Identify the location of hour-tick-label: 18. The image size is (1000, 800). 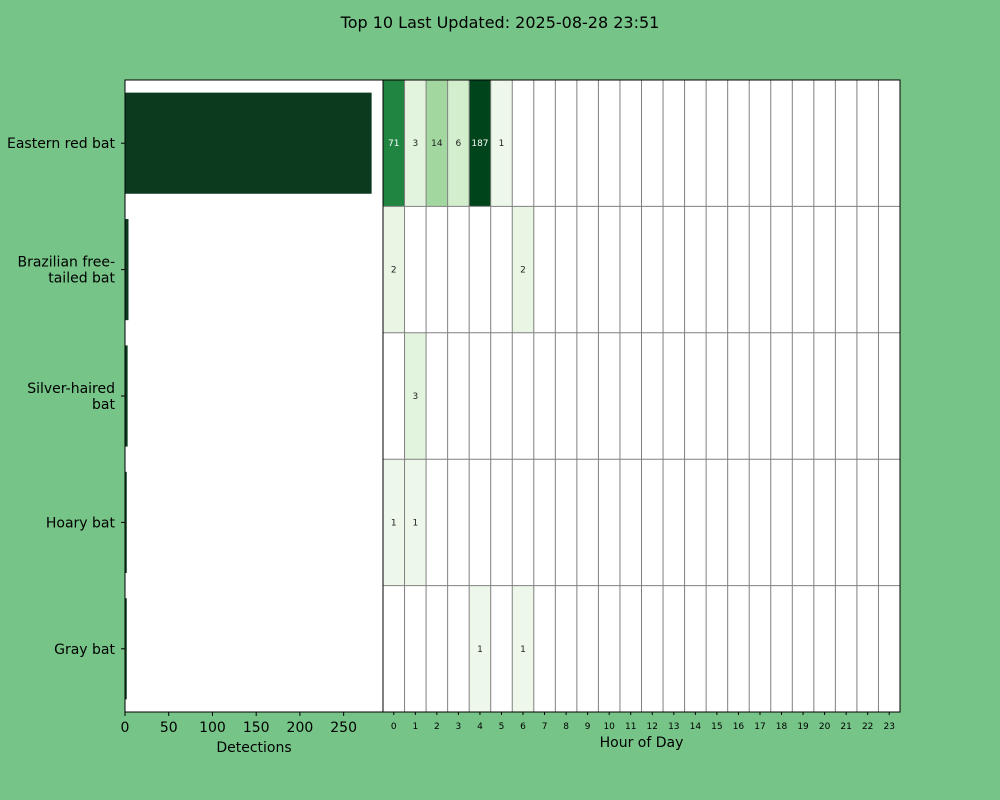
(782, 727).